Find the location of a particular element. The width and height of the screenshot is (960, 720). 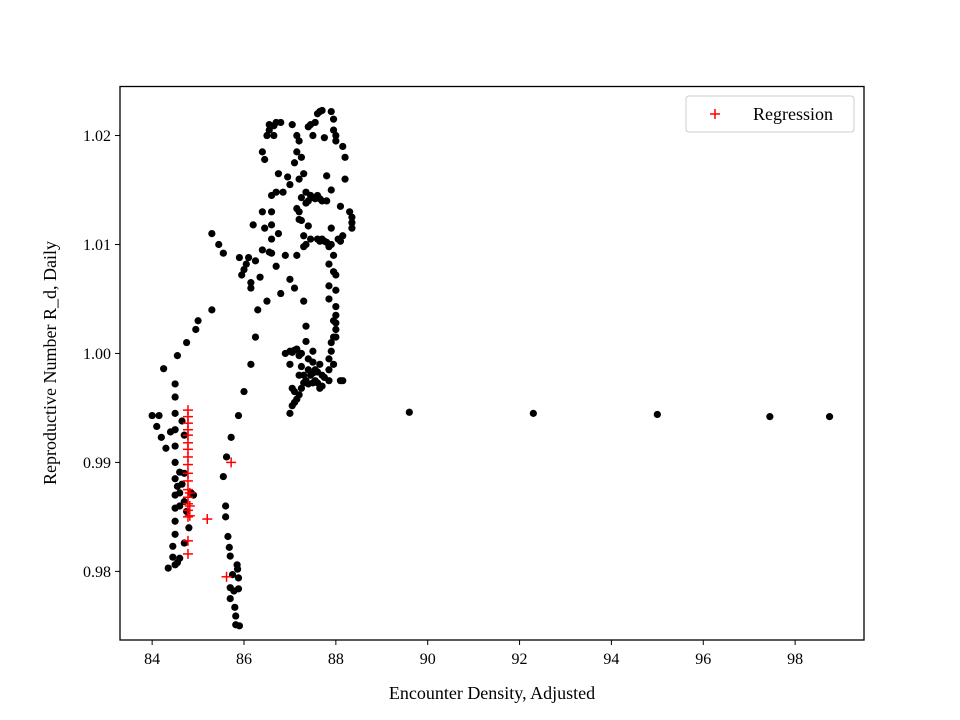

x-tick-label: 88 is located at coordinates (336, 659).